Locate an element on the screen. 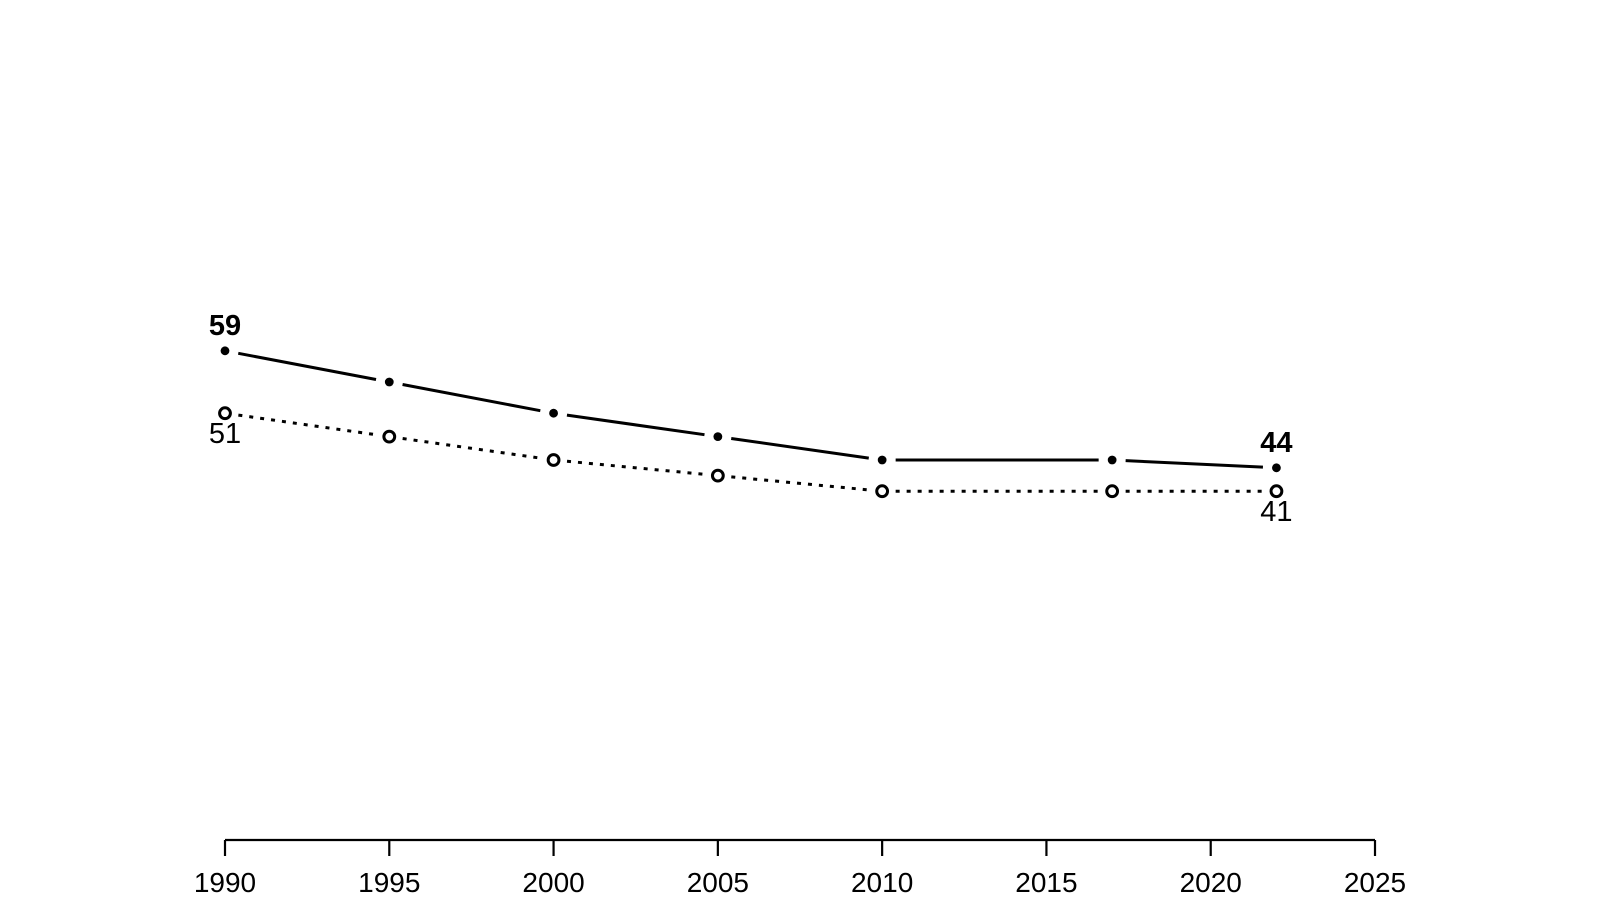 The height and width of the screenshot is (900, 1600). x-axis-tick-label: 2005 is located at coordinates (718, 882).